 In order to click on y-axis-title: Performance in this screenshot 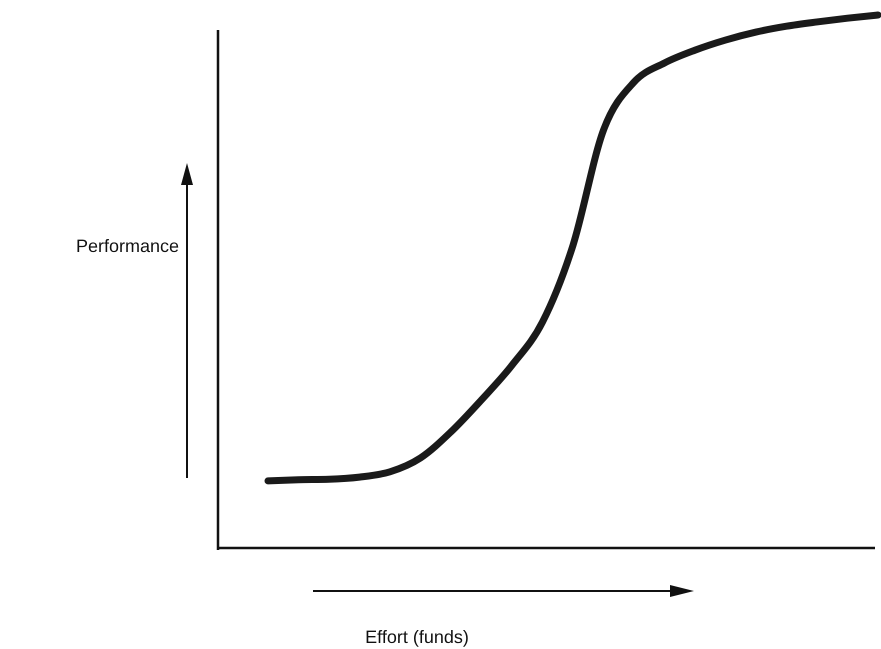, I will do `click(127, 246)`.